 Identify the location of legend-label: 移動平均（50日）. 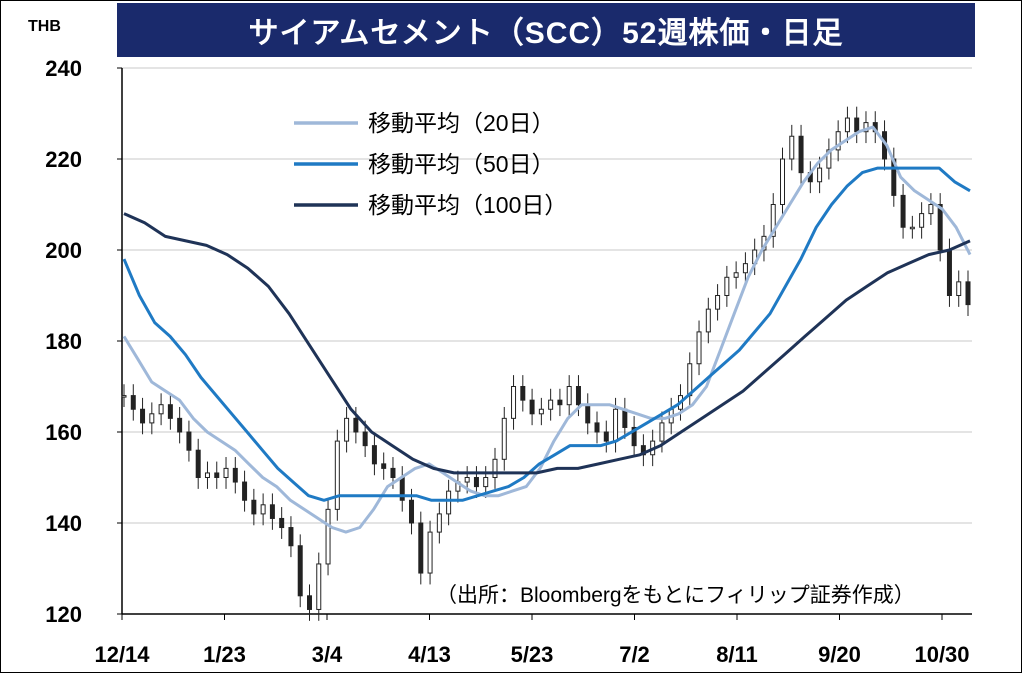
(461, 164).